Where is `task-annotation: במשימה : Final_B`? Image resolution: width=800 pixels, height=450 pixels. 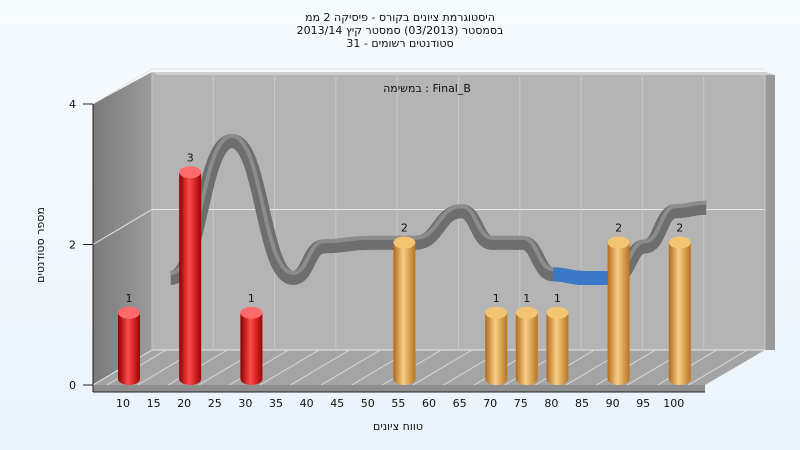 task-annotation: במשימה : Final_B is located at coordinates (427, 88).